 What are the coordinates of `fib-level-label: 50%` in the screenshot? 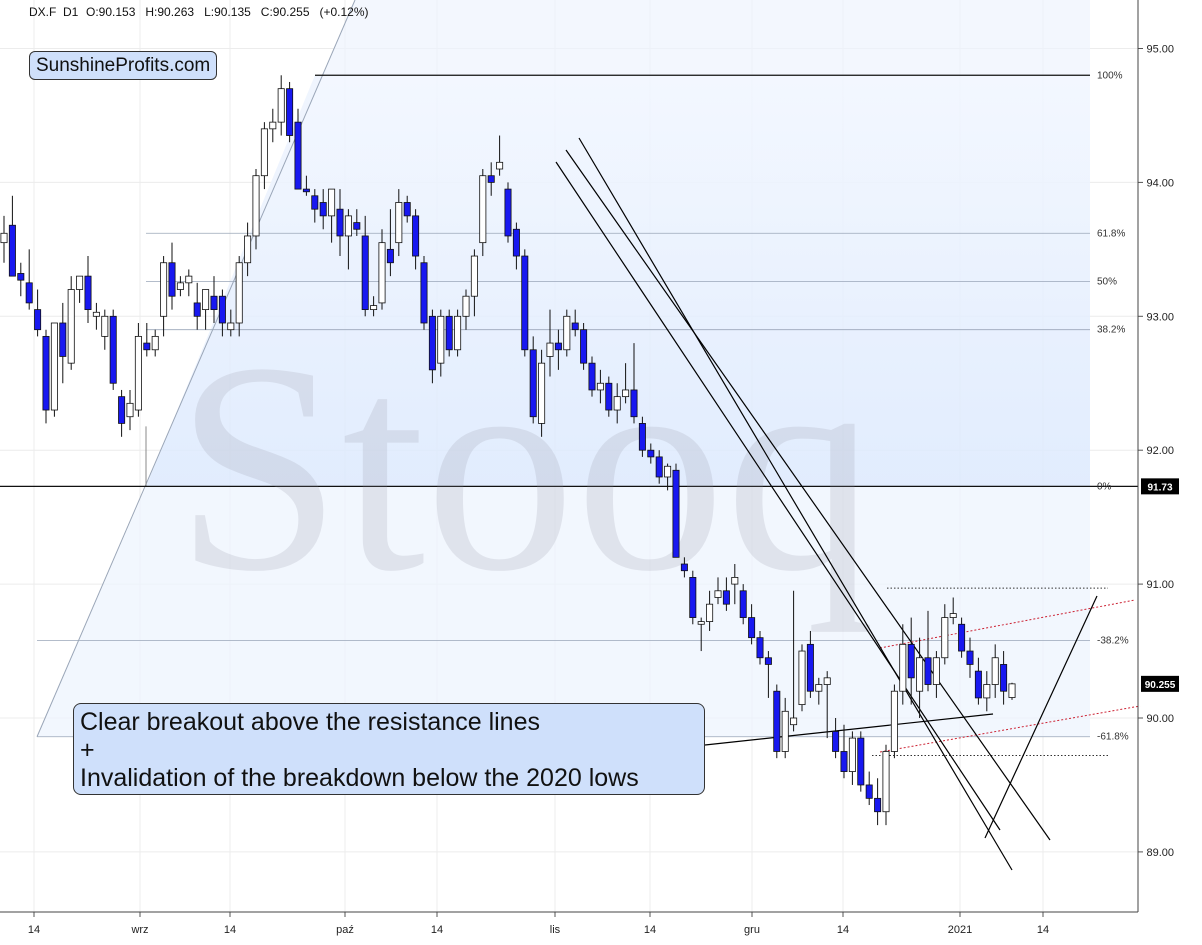 It's located at (1107, 281).